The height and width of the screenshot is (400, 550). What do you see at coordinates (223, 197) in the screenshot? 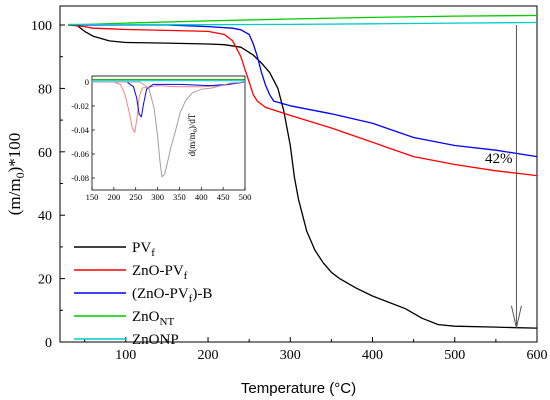
I see `inset-x-tick-label: 450` at bounding box center [223, 197].